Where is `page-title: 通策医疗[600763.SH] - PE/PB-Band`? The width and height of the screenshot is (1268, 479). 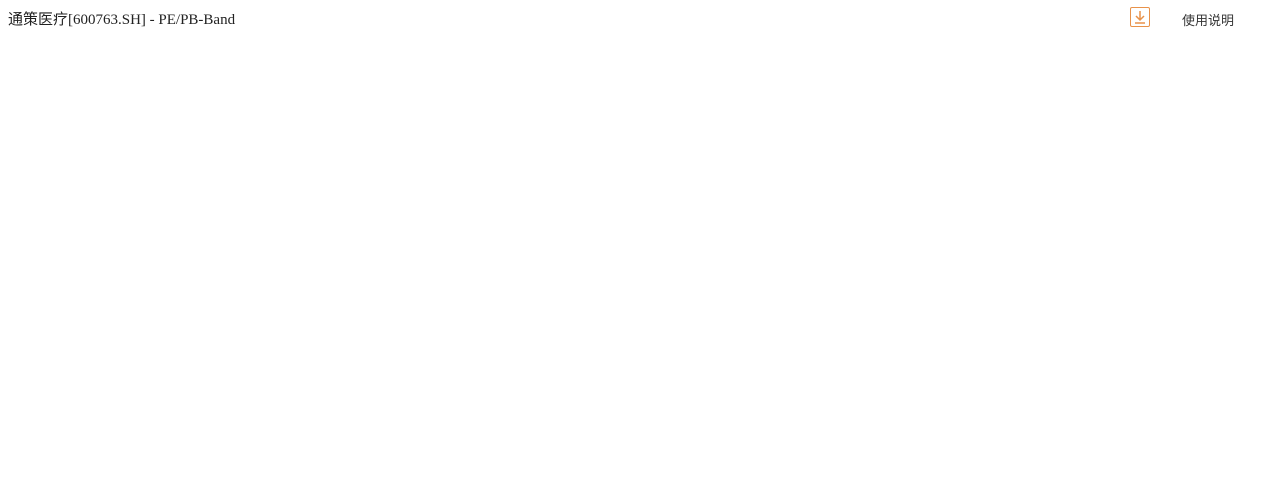 page-title: 通策医疗[600763.SH] - PE/PB-Band is located at coordinates (122, 20).